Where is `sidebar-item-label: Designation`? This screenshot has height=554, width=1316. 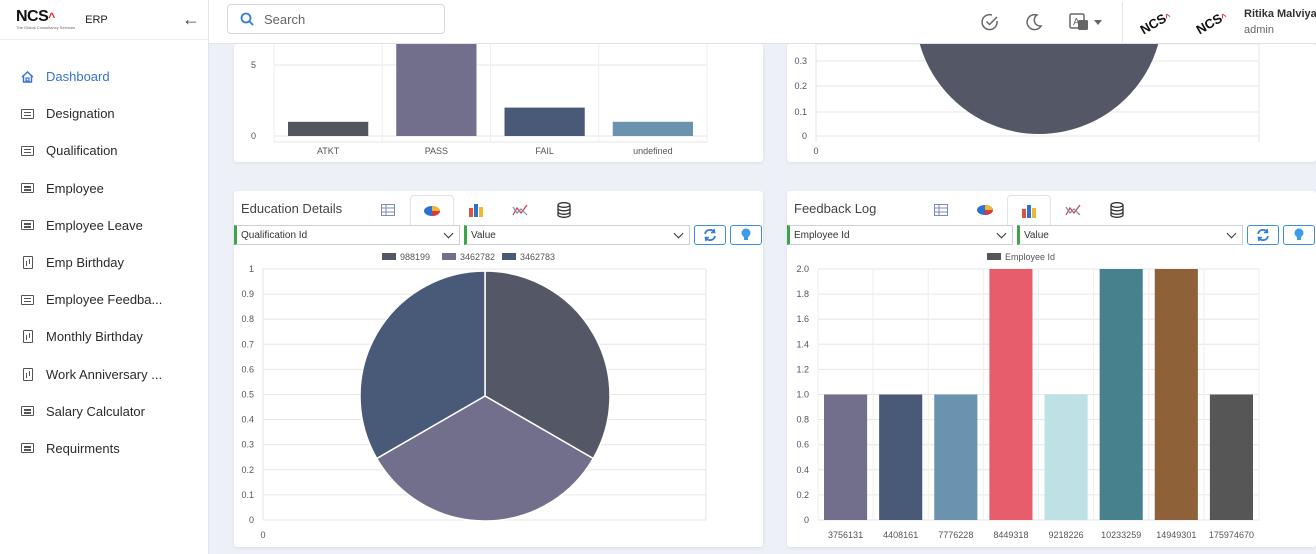
sidebar-item-label: Designation is located at coordinates (80, 114).